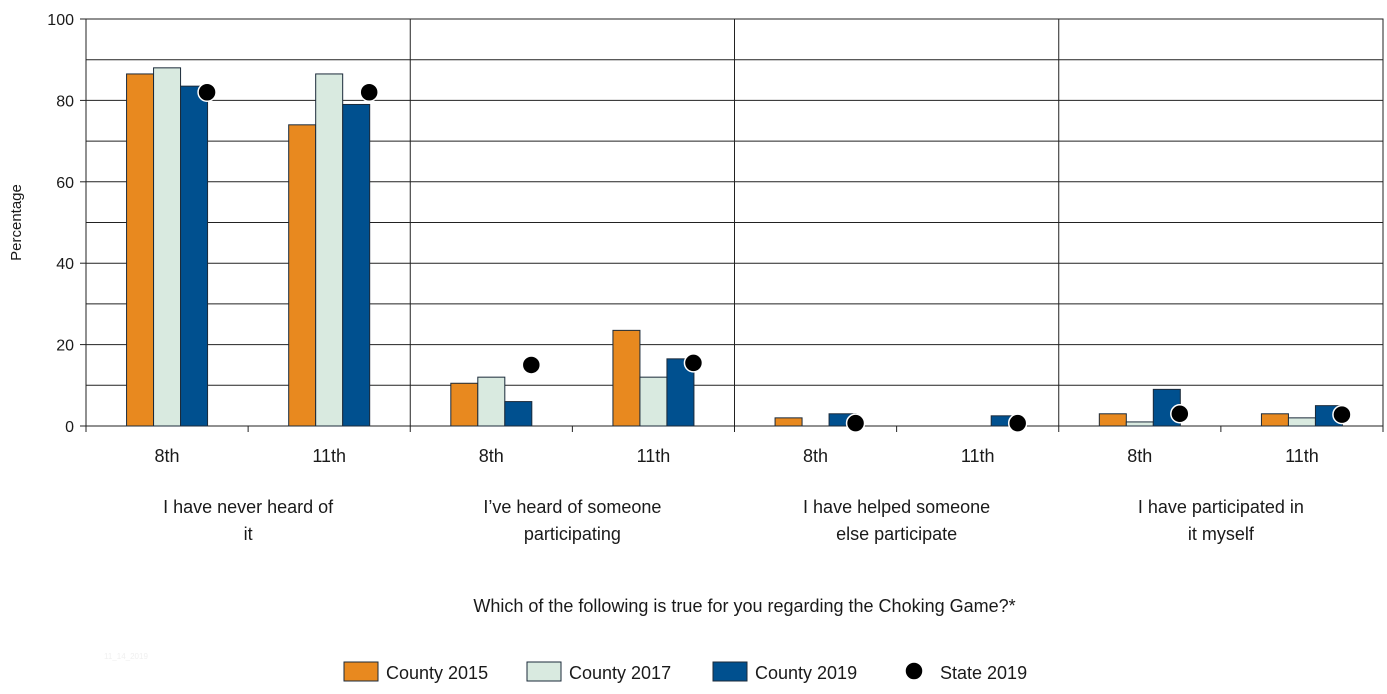 The width and height of the screenshot is (1387, 694). What do you see at coordinates (248, 507) in the screenshot?
I see `group-label: I have never heard of` at bounding box center [248, 507].